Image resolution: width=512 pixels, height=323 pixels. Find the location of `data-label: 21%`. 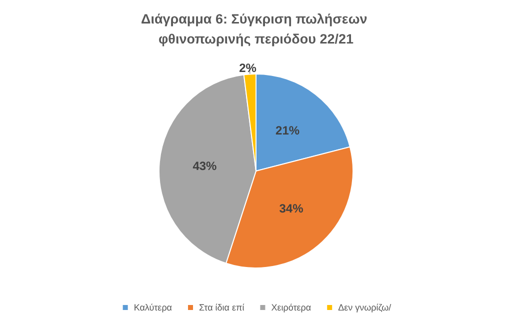

data-label: 21% is located at coordinates (288, 130).